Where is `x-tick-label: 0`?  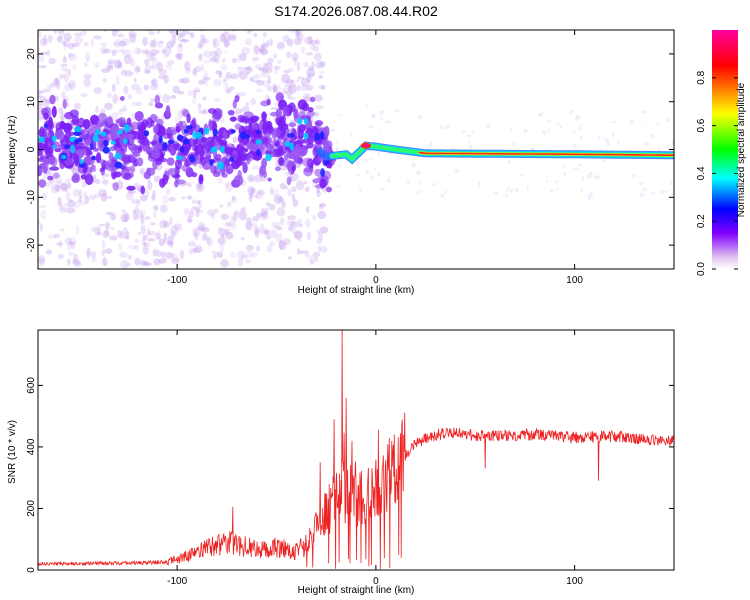 x-tick-label: 0 is located at coordinates (376, 581).